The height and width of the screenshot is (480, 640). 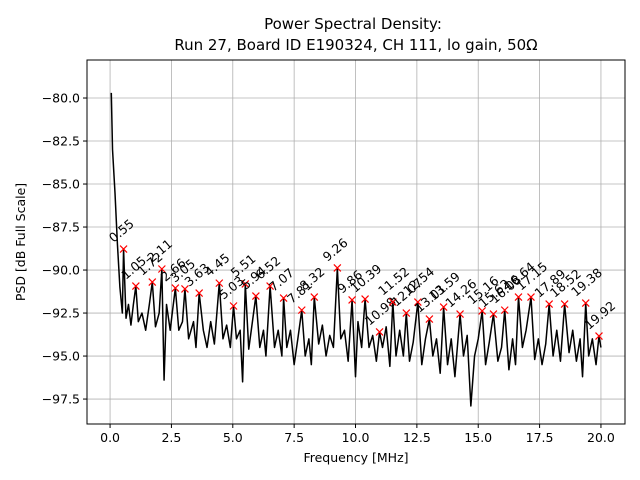 What do you see at coordinates (61, 141) in the screenshot?
I see `y-tick-label: −82.5` at bounding box center [61, 141].